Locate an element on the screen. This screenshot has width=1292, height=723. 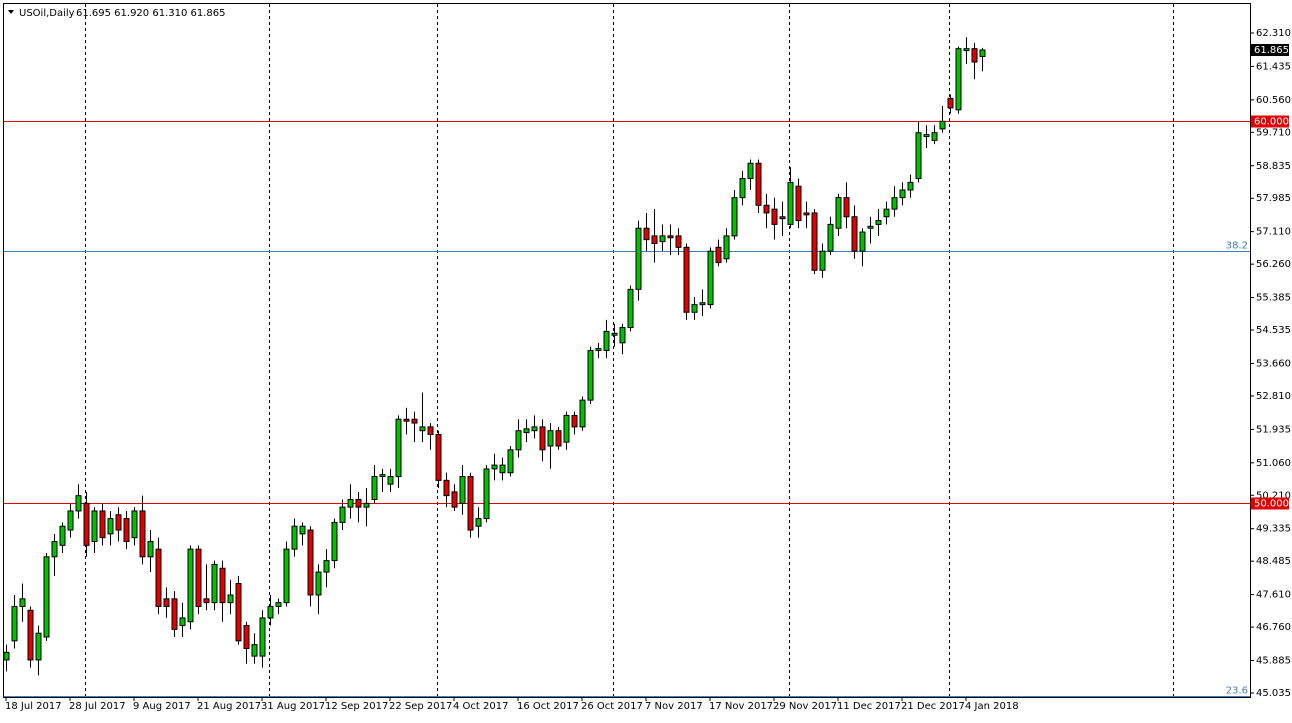
x-tick-label: 21 Dec 2017 is located at coordinates (933, 706).